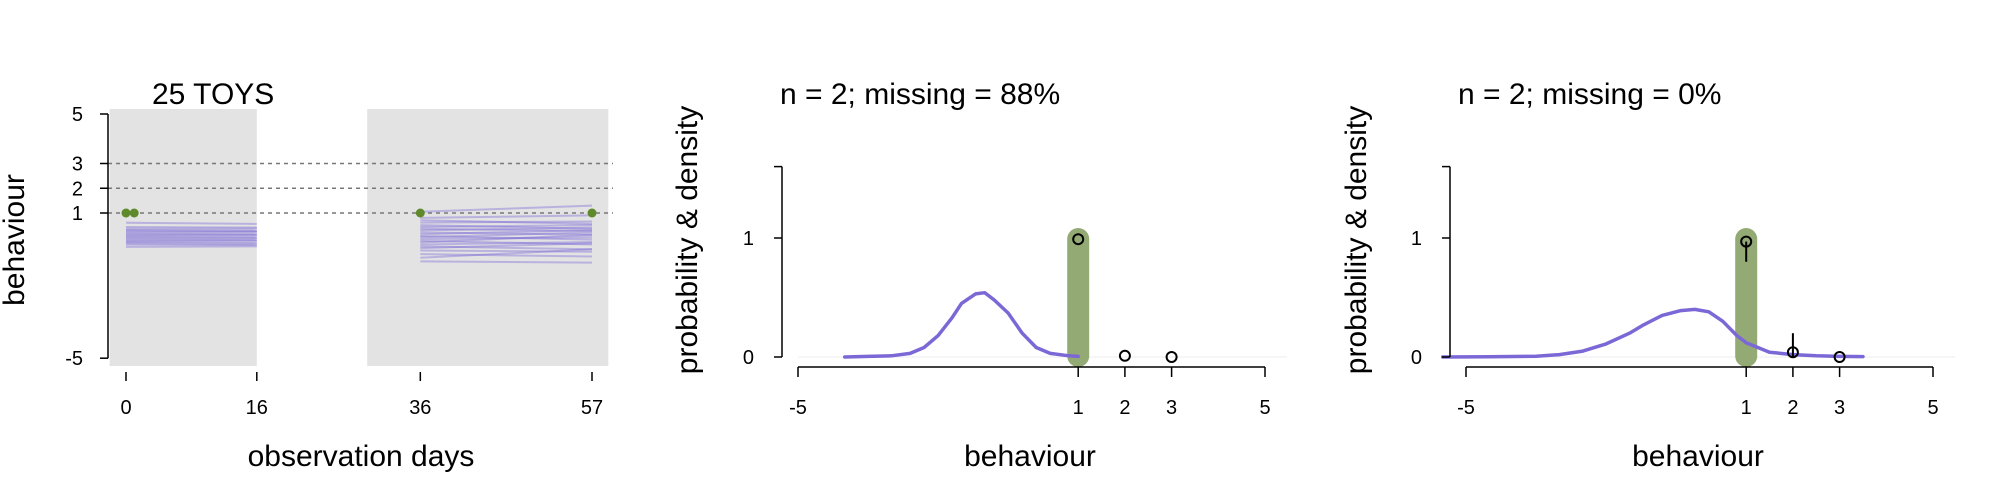  I want to click on x-tick-label: 57, so click(592, 408).